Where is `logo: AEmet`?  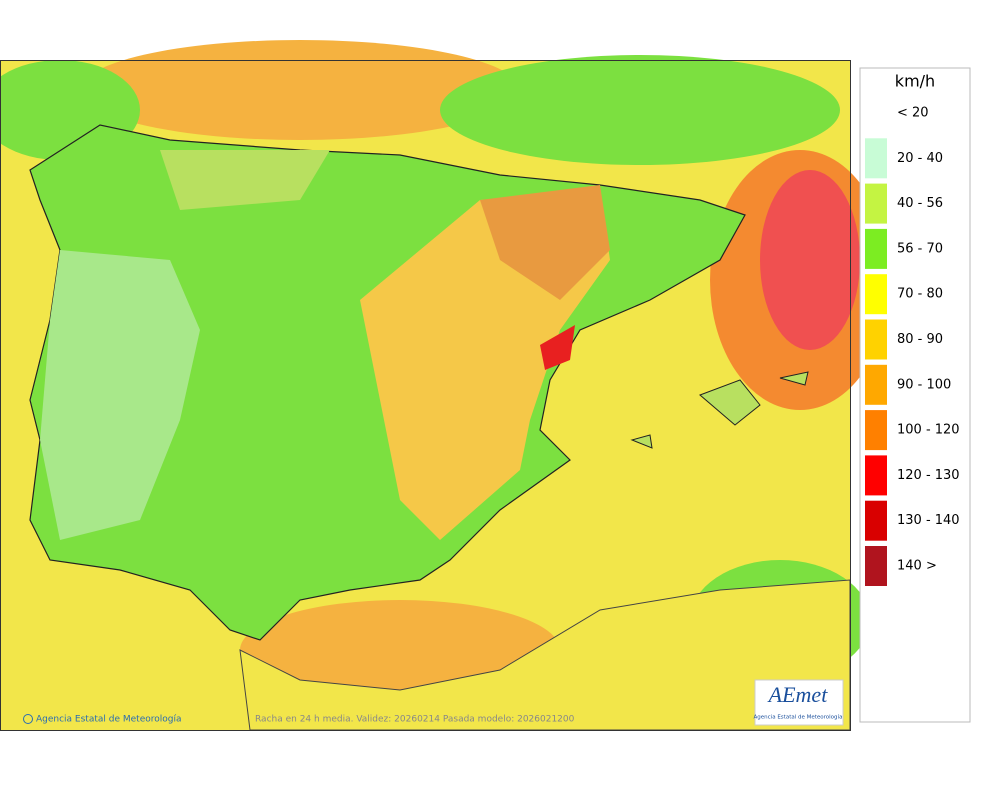
logo: AEmet is located at coordinates (798, 694).